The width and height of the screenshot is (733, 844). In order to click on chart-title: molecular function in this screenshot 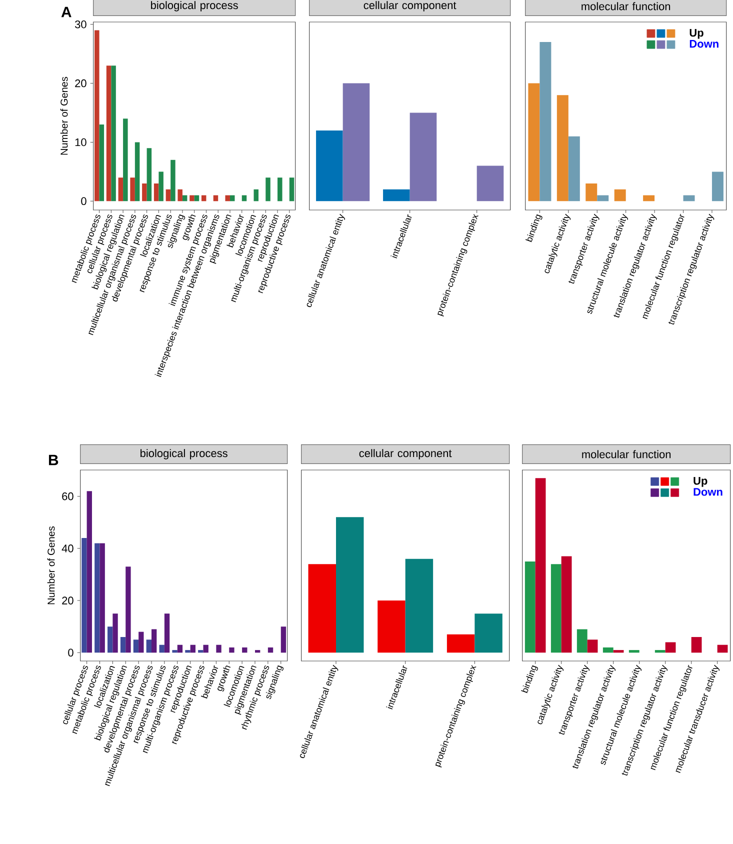, I will do `click(625, 6)`.